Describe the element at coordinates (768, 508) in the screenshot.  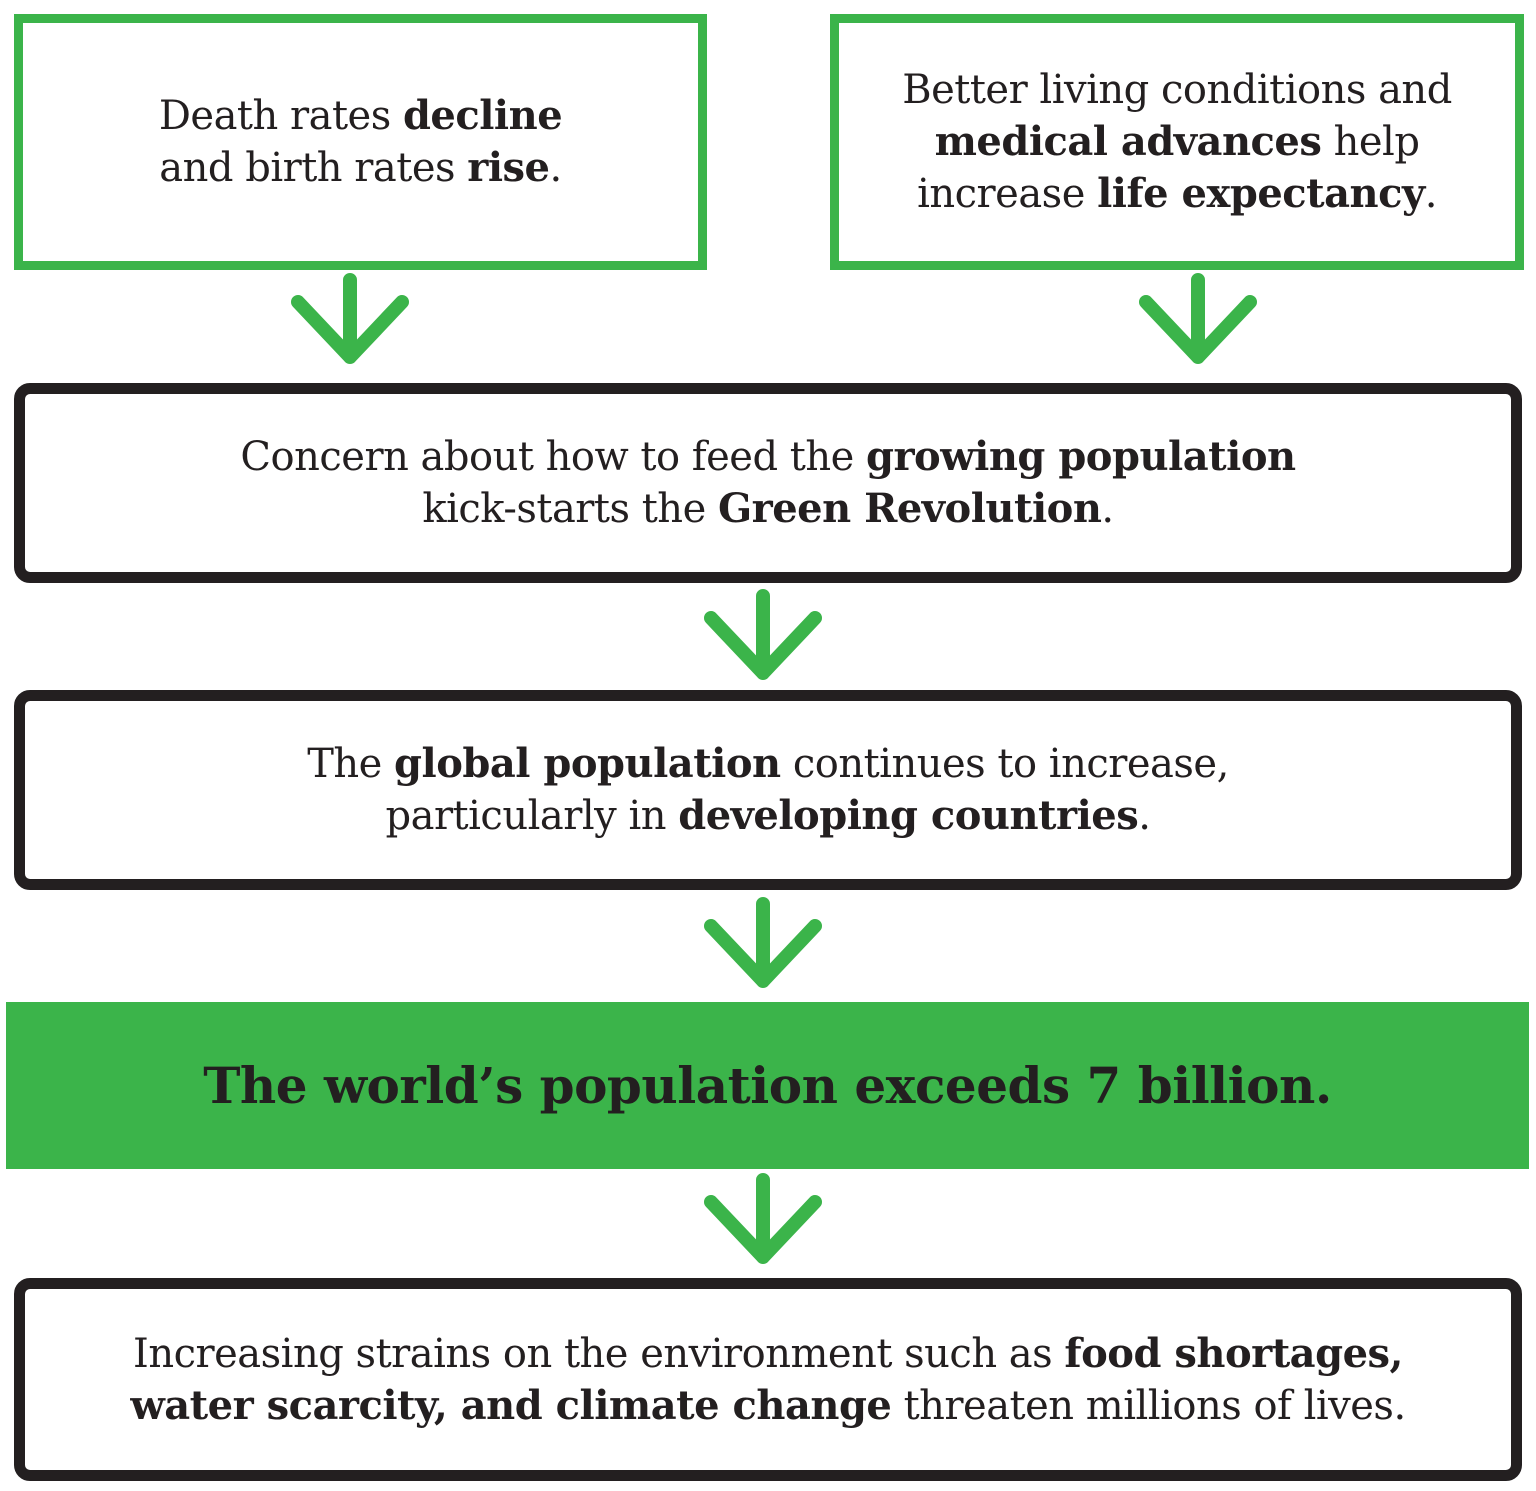
I see `green-revolution-line-2: kick-starts the Green Revolution.` at that location.